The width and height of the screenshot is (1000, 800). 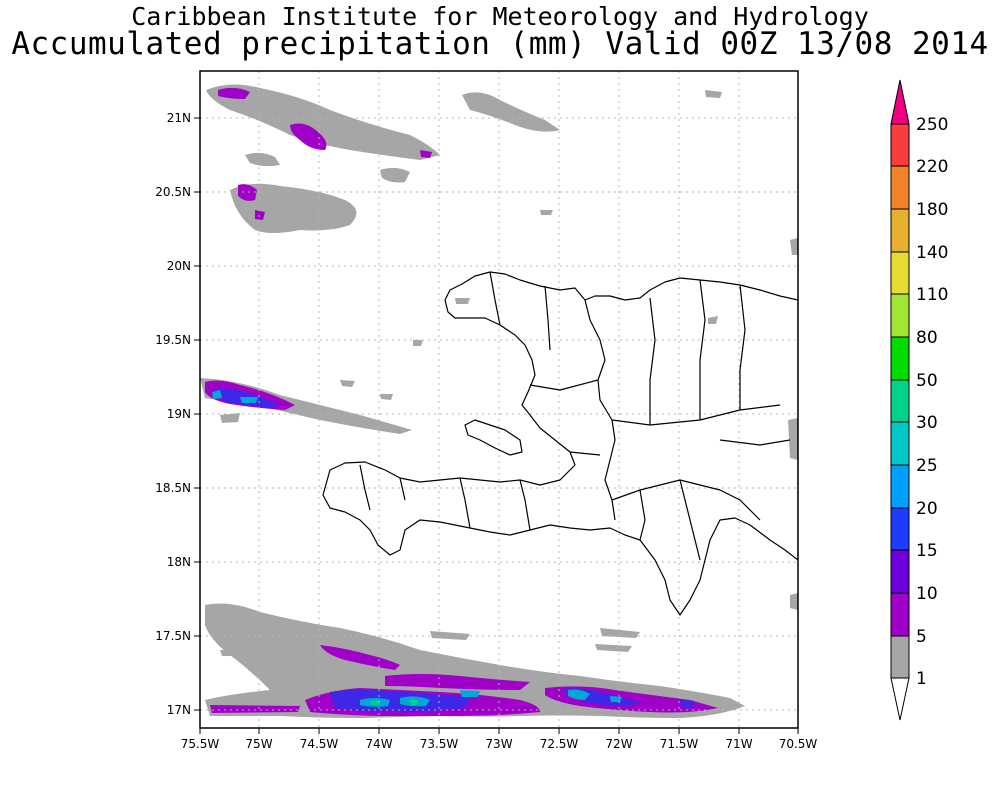 I want to click on lon-label: 73W, so click(x=498, y=744).